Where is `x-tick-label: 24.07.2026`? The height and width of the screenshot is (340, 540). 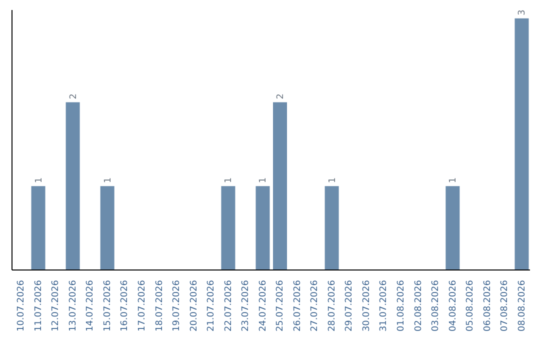
x-tick-label: 24.07.2026 is located at coordinates (263, 306).